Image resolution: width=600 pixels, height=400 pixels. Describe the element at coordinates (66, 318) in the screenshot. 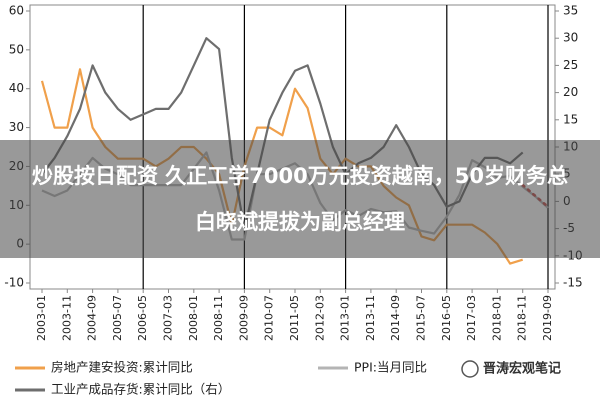

I see `x-tick-label: 2003-11` at that location.